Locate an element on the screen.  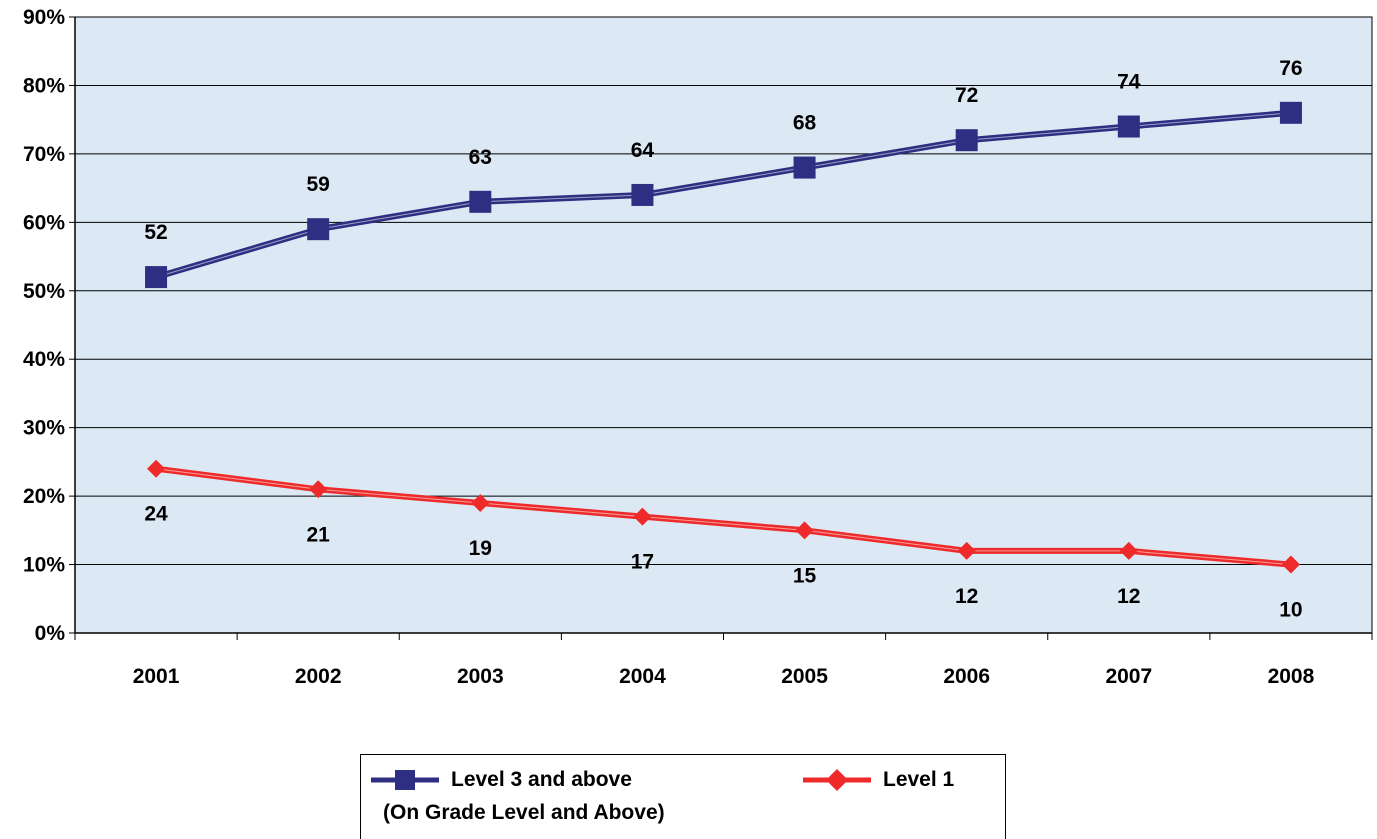
data-label: 24 is located at coordinates (156, 514).